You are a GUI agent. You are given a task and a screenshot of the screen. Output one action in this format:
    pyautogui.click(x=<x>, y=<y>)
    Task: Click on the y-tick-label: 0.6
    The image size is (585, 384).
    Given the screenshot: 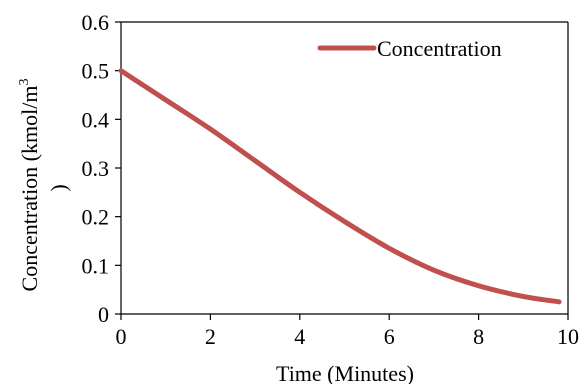 What is the action you would take?
    pyautogui.click(x=96, y=22)
    